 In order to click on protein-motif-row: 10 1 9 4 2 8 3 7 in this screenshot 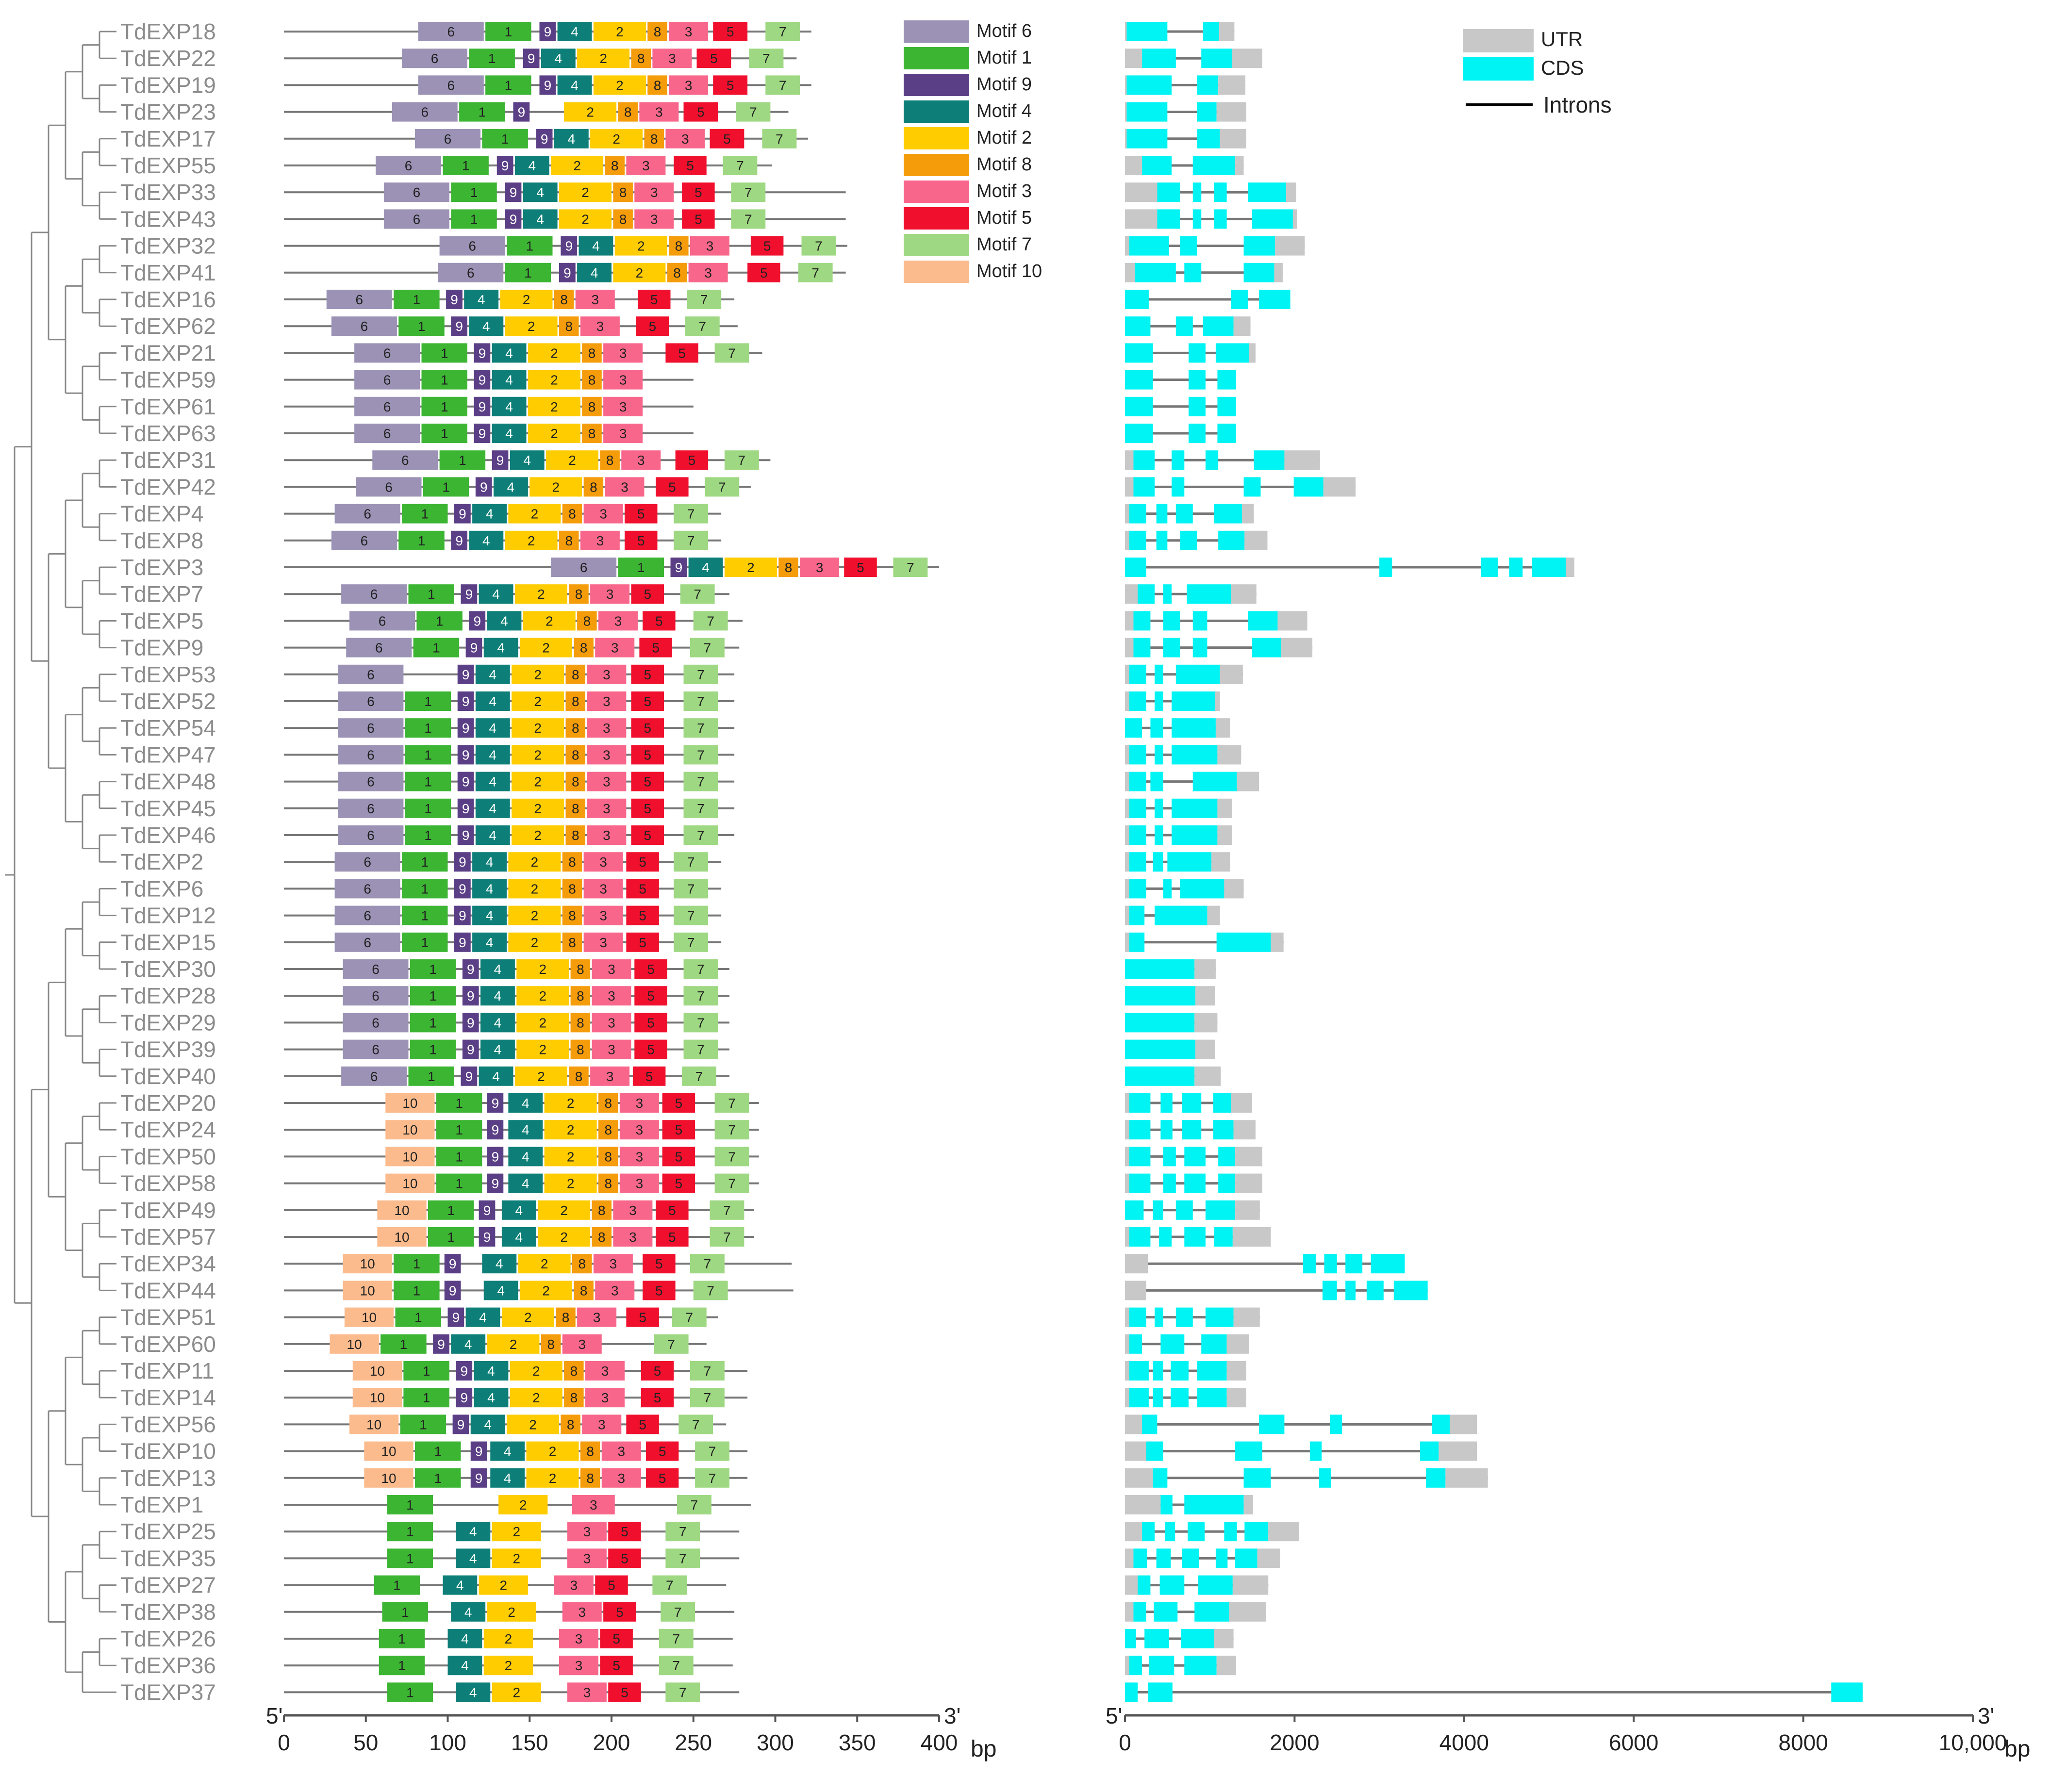, I will do `click(495, 1344)`.